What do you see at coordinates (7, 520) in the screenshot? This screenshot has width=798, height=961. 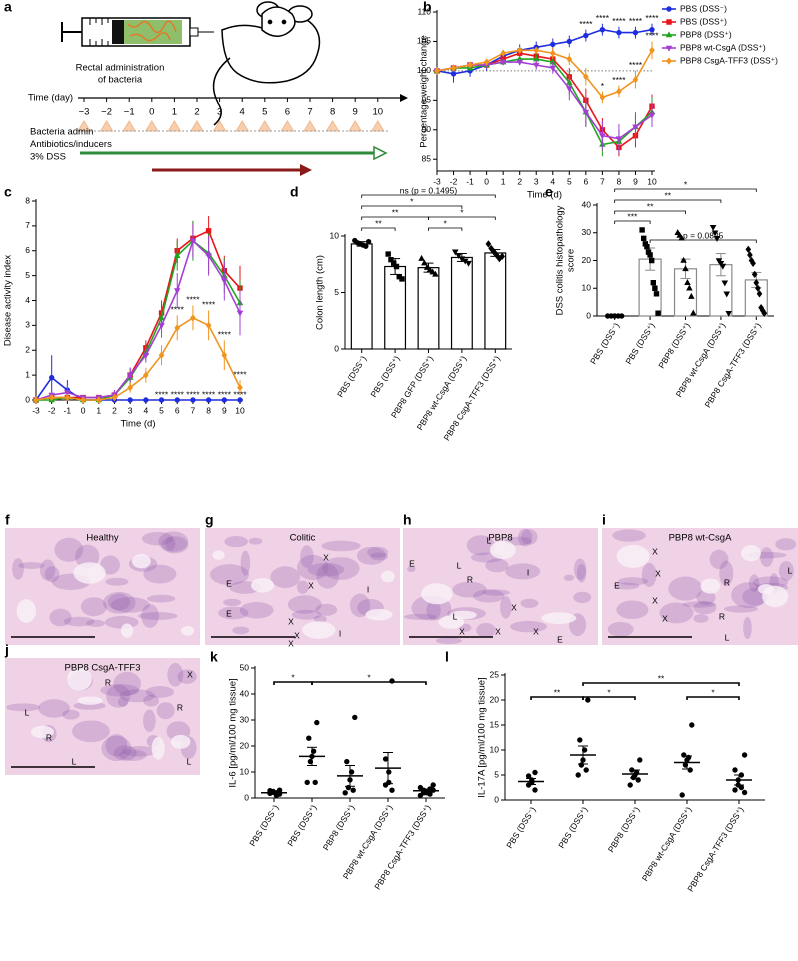 I see `panel-letter: f` at bounding box center [7, 520].